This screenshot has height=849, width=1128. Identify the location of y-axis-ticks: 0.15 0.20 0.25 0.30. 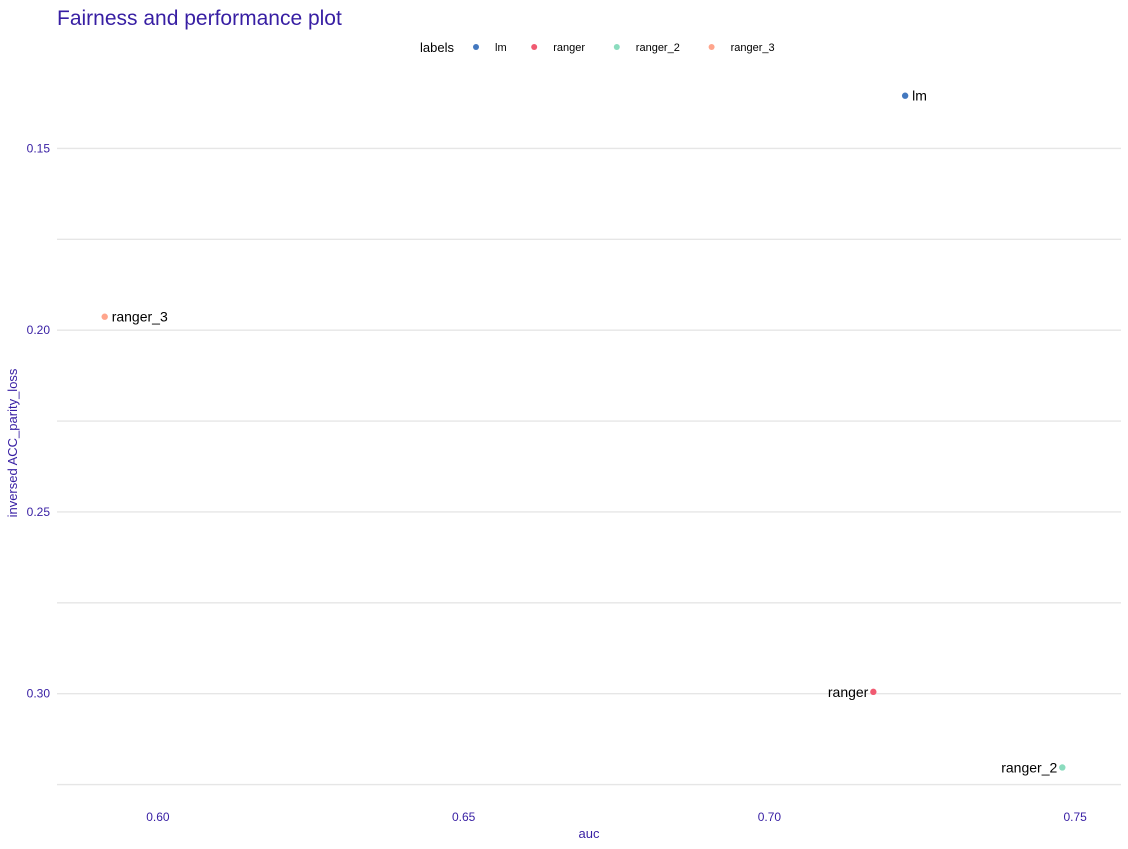
(39, 420).